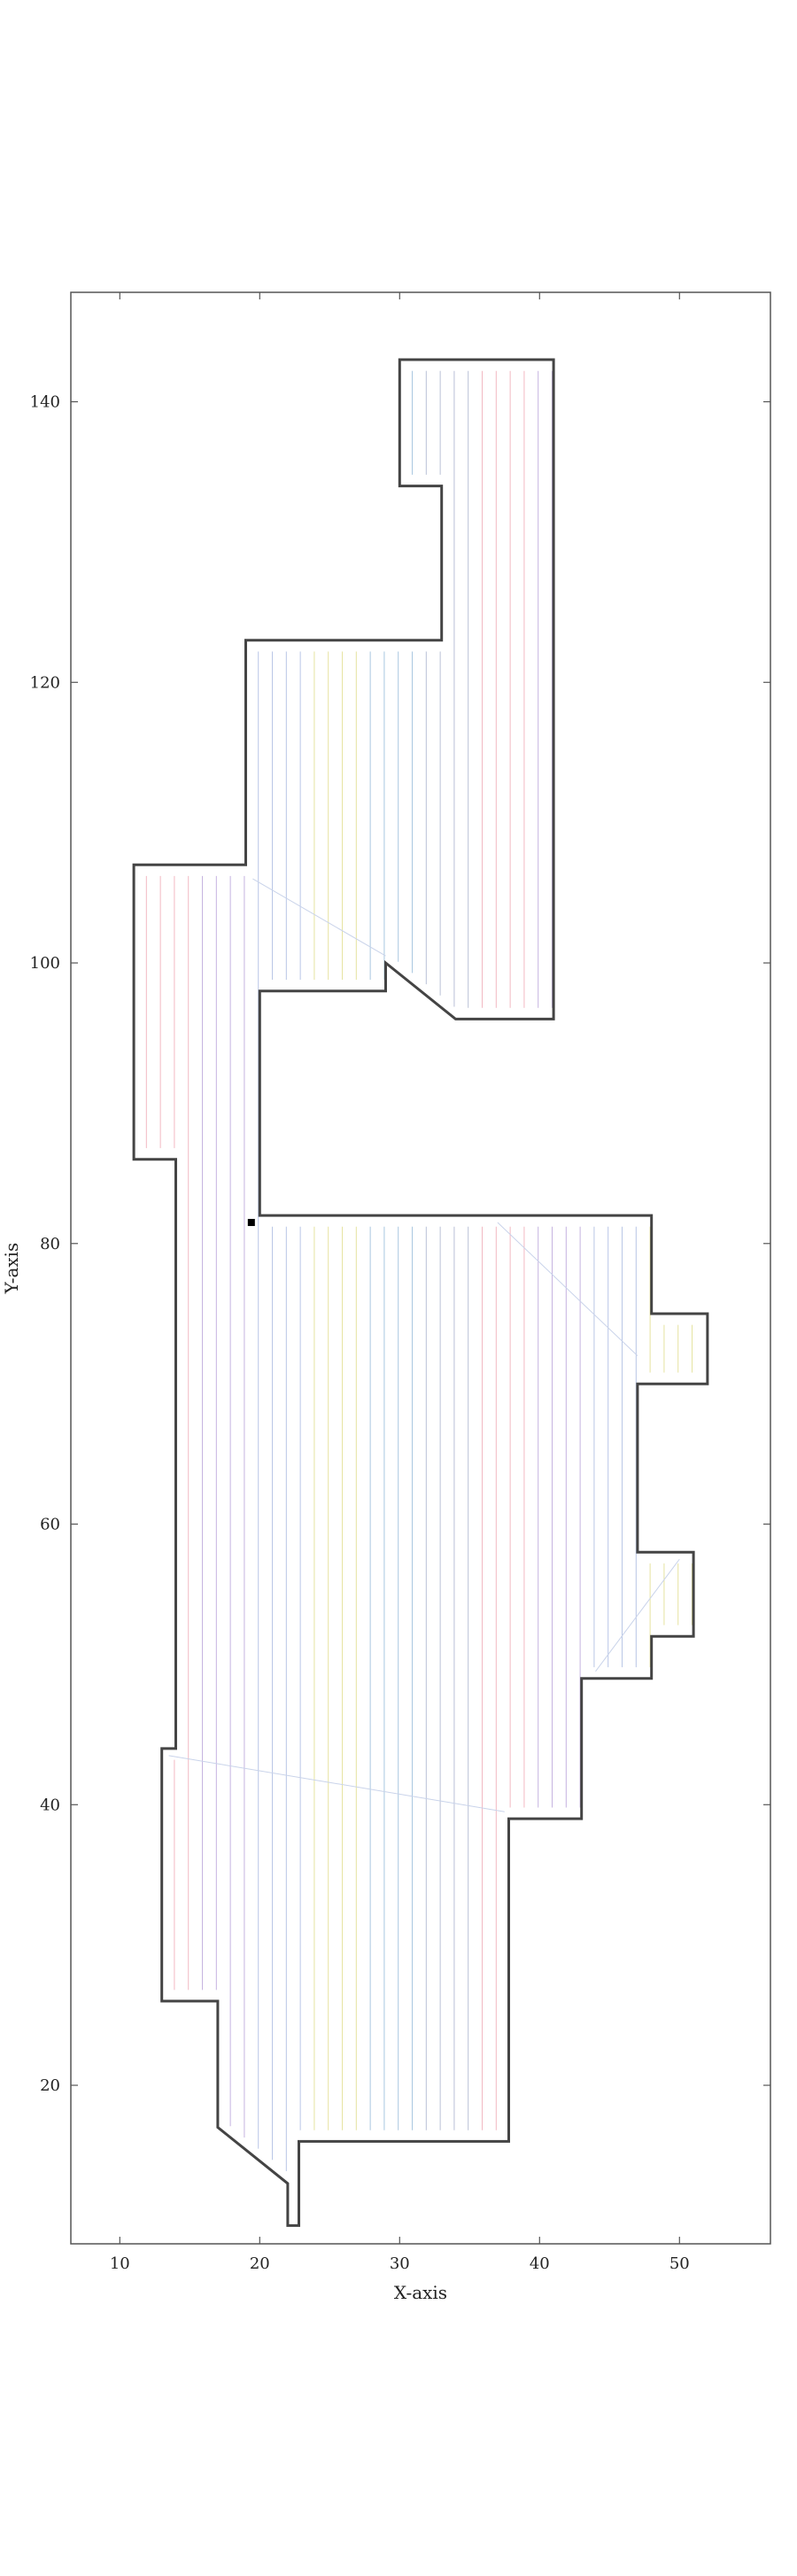 Image resolution: width=797 pixels, height=2576 pixels. Describe the element at coordinates (679, 2263) in the screenshot. I see `x-tick-label: 50` at that location.